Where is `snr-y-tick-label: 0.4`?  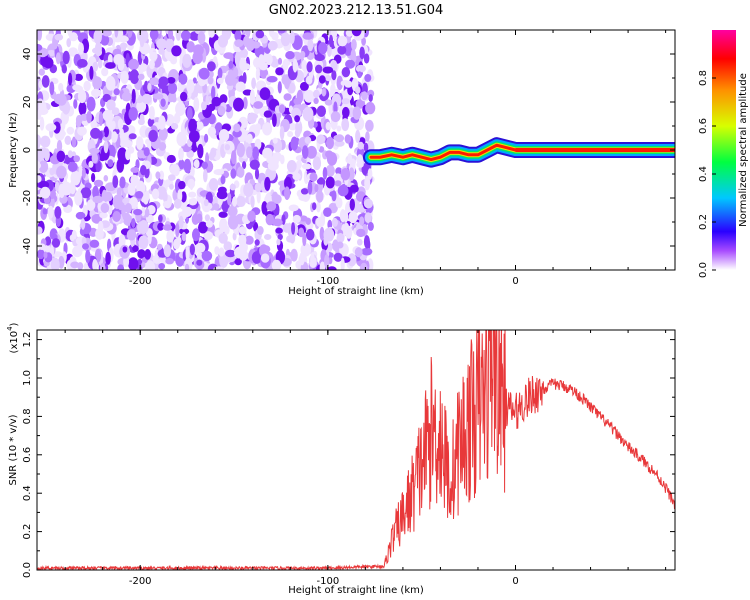
snr-y-tick-label: 0.4 is located at coordinates (27, 493).